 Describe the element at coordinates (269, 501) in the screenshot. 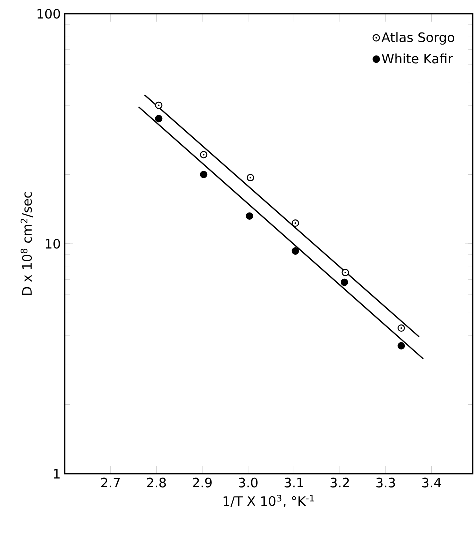

I see `x-axis-title: 1/T X 10$^{3}$, °K$^{-1}$` at that location.